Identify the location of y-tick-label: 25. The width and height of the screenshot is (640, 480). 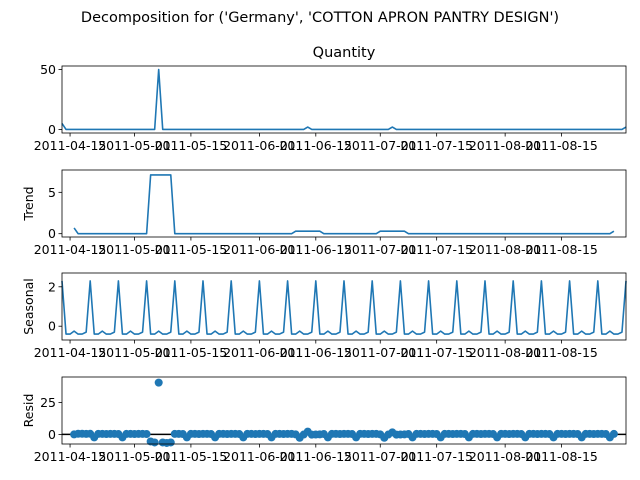
(48, 402).